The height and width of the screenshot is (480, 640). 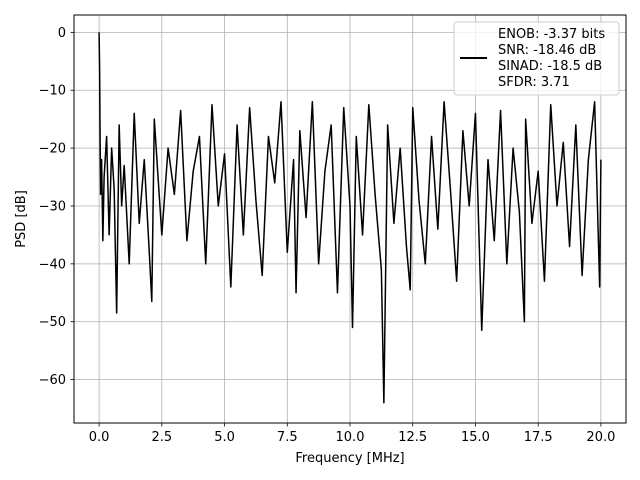 I want to click on y-tick-label: −50, so click(x=52, y=322).